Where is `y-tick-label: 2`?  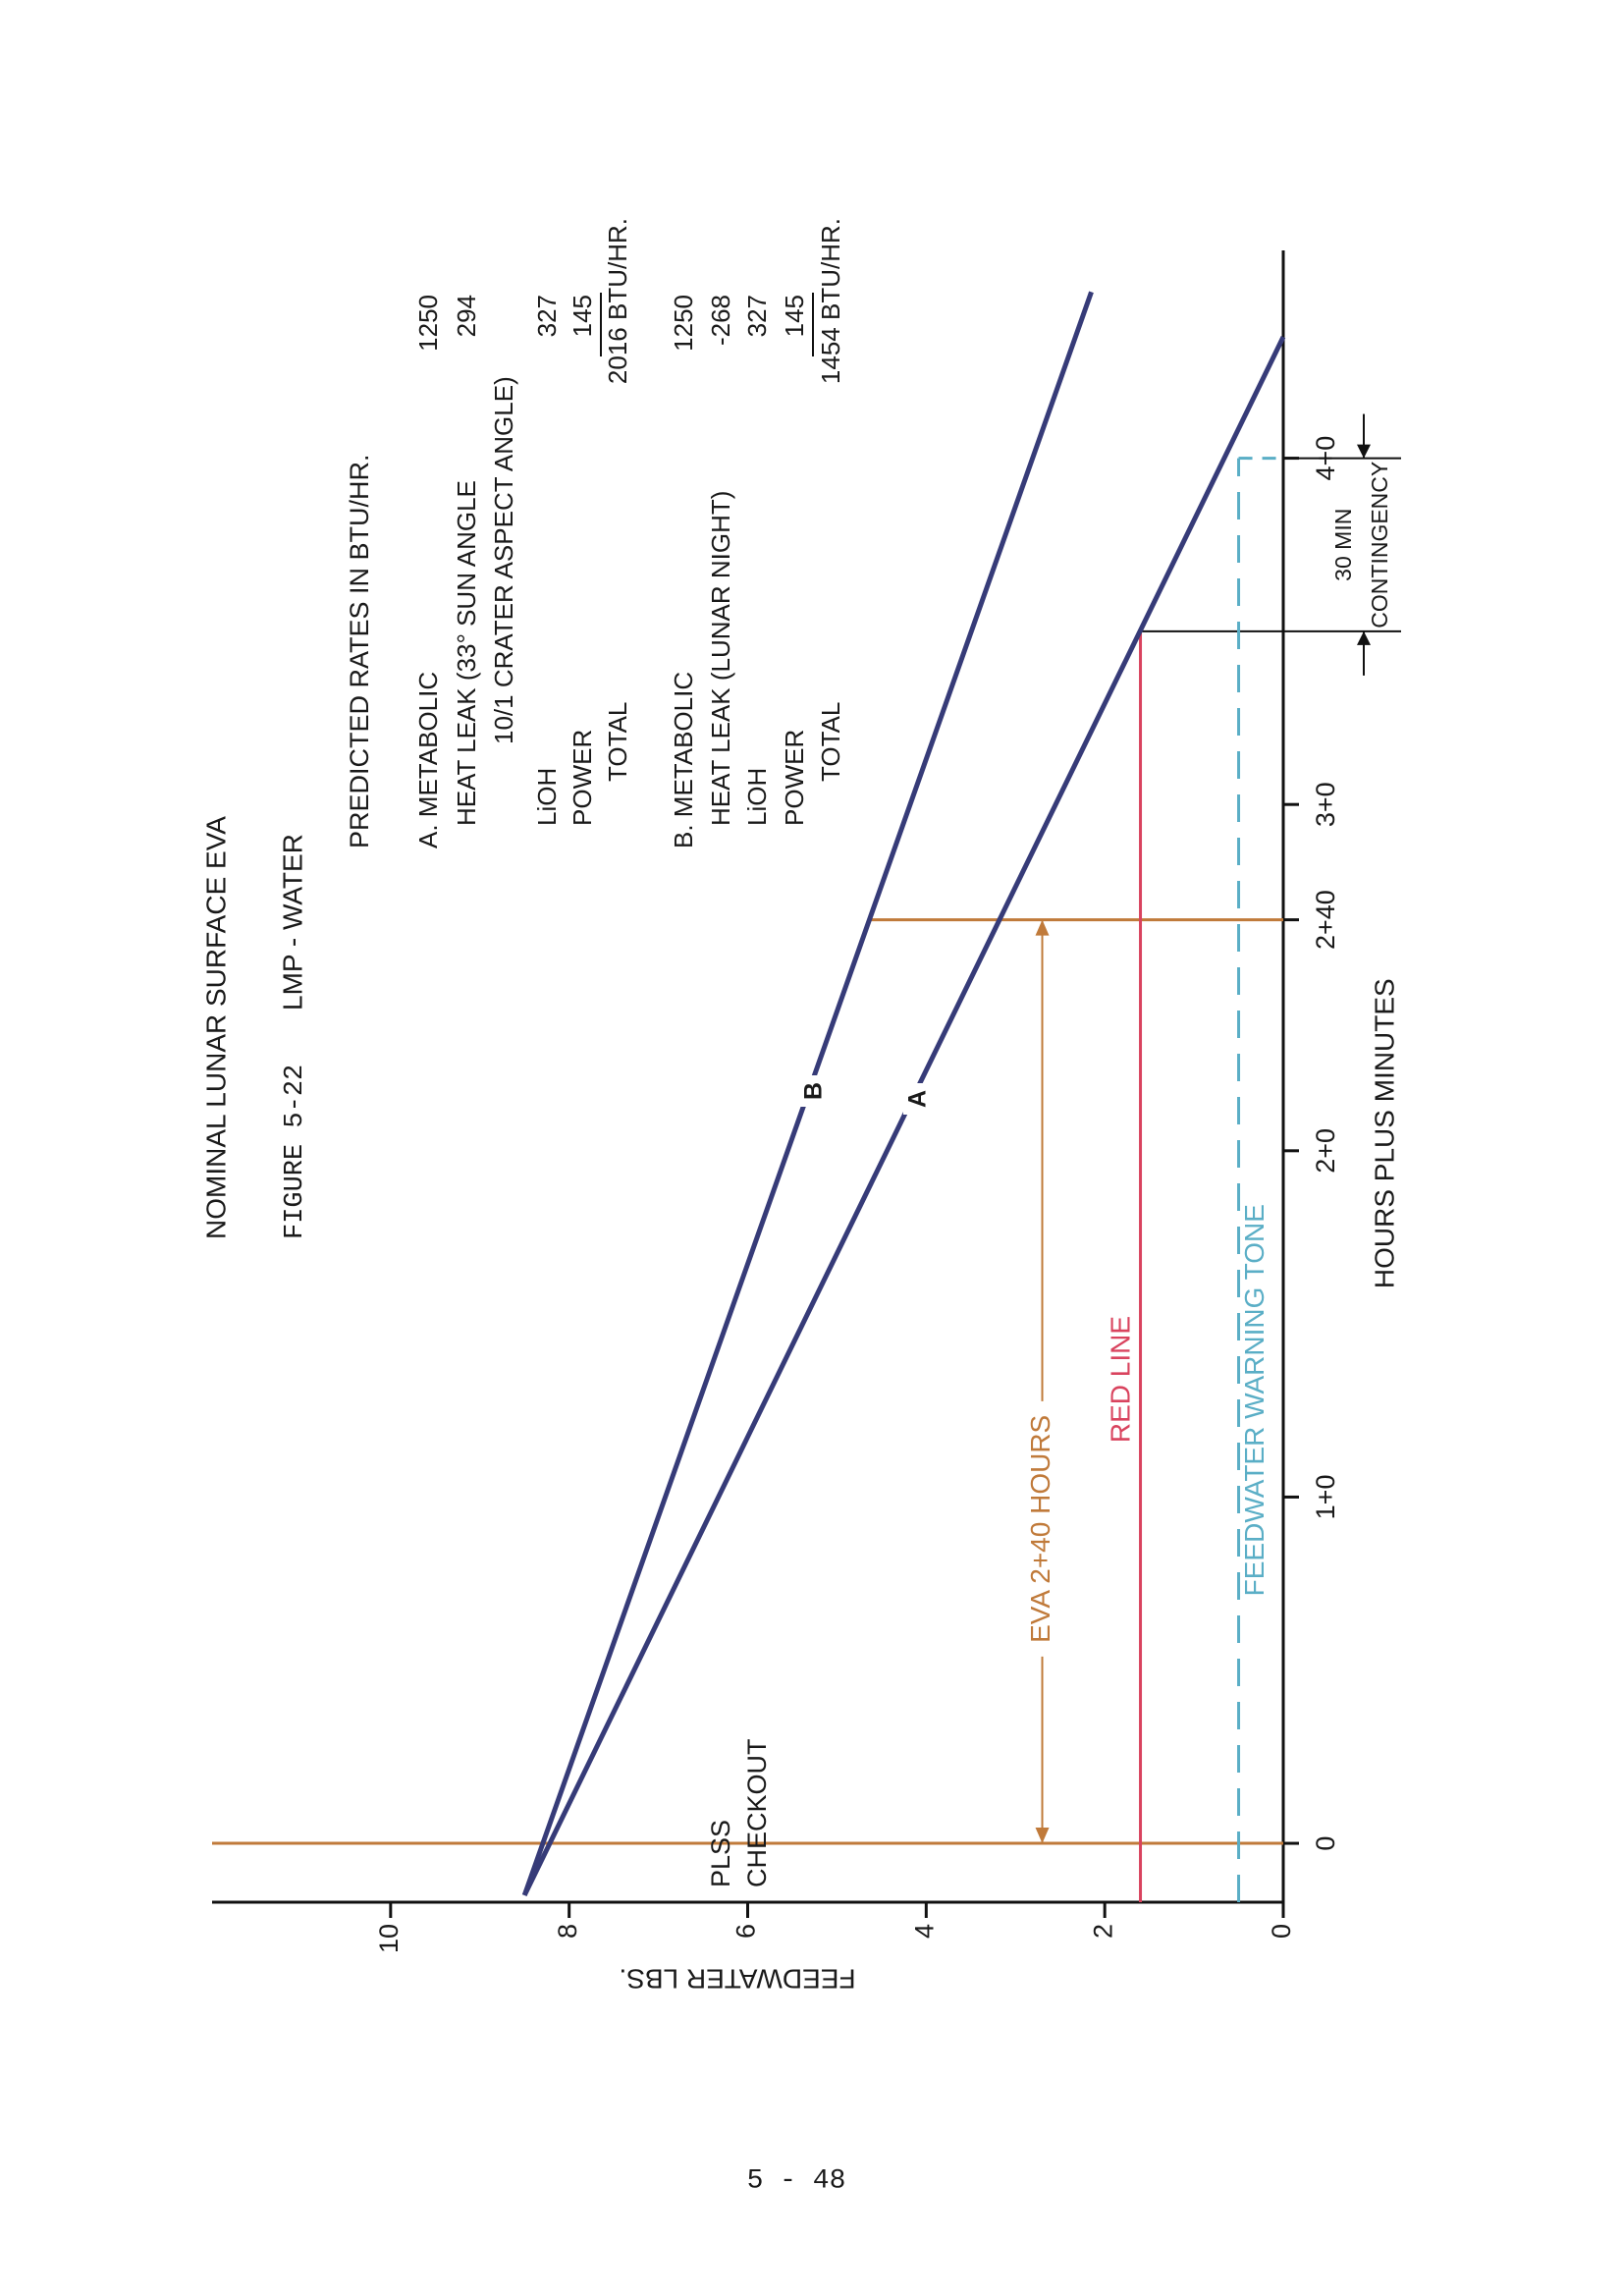 y-tick-label: 2 is located at coordinates (1102, 1931).